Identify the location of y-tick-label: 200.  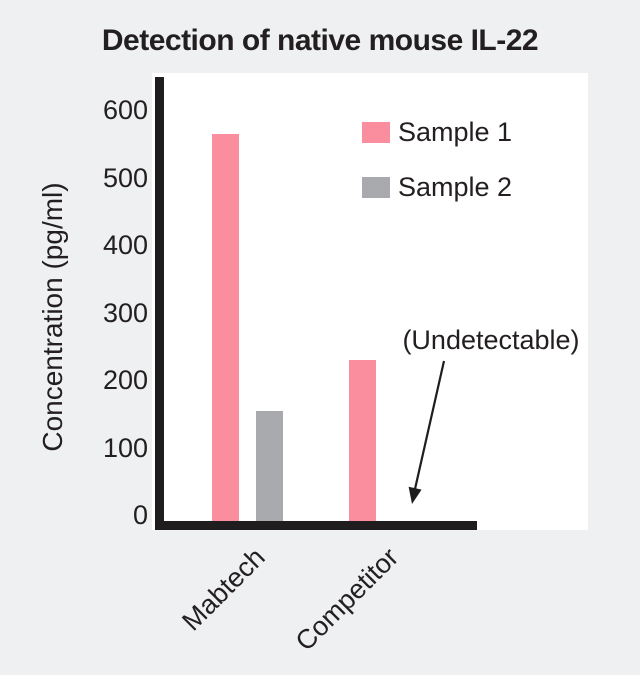
(125, 380).